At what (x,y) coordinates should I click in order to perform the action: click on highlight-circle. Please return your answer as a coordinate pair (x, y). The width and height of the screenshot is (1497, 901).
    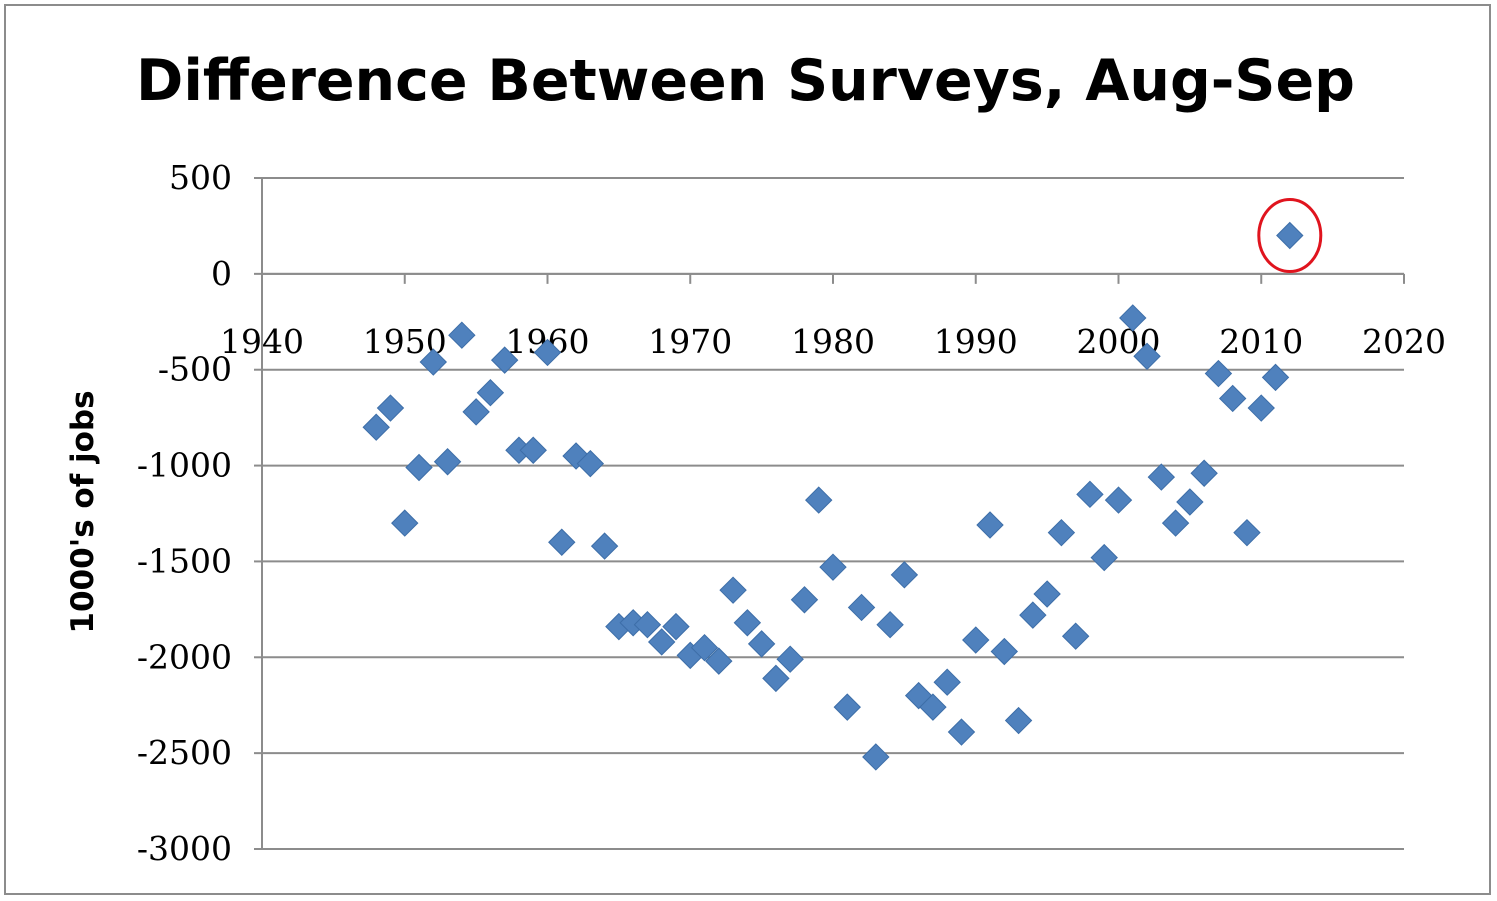
    Looking at the image, I should click on (1290, 236).